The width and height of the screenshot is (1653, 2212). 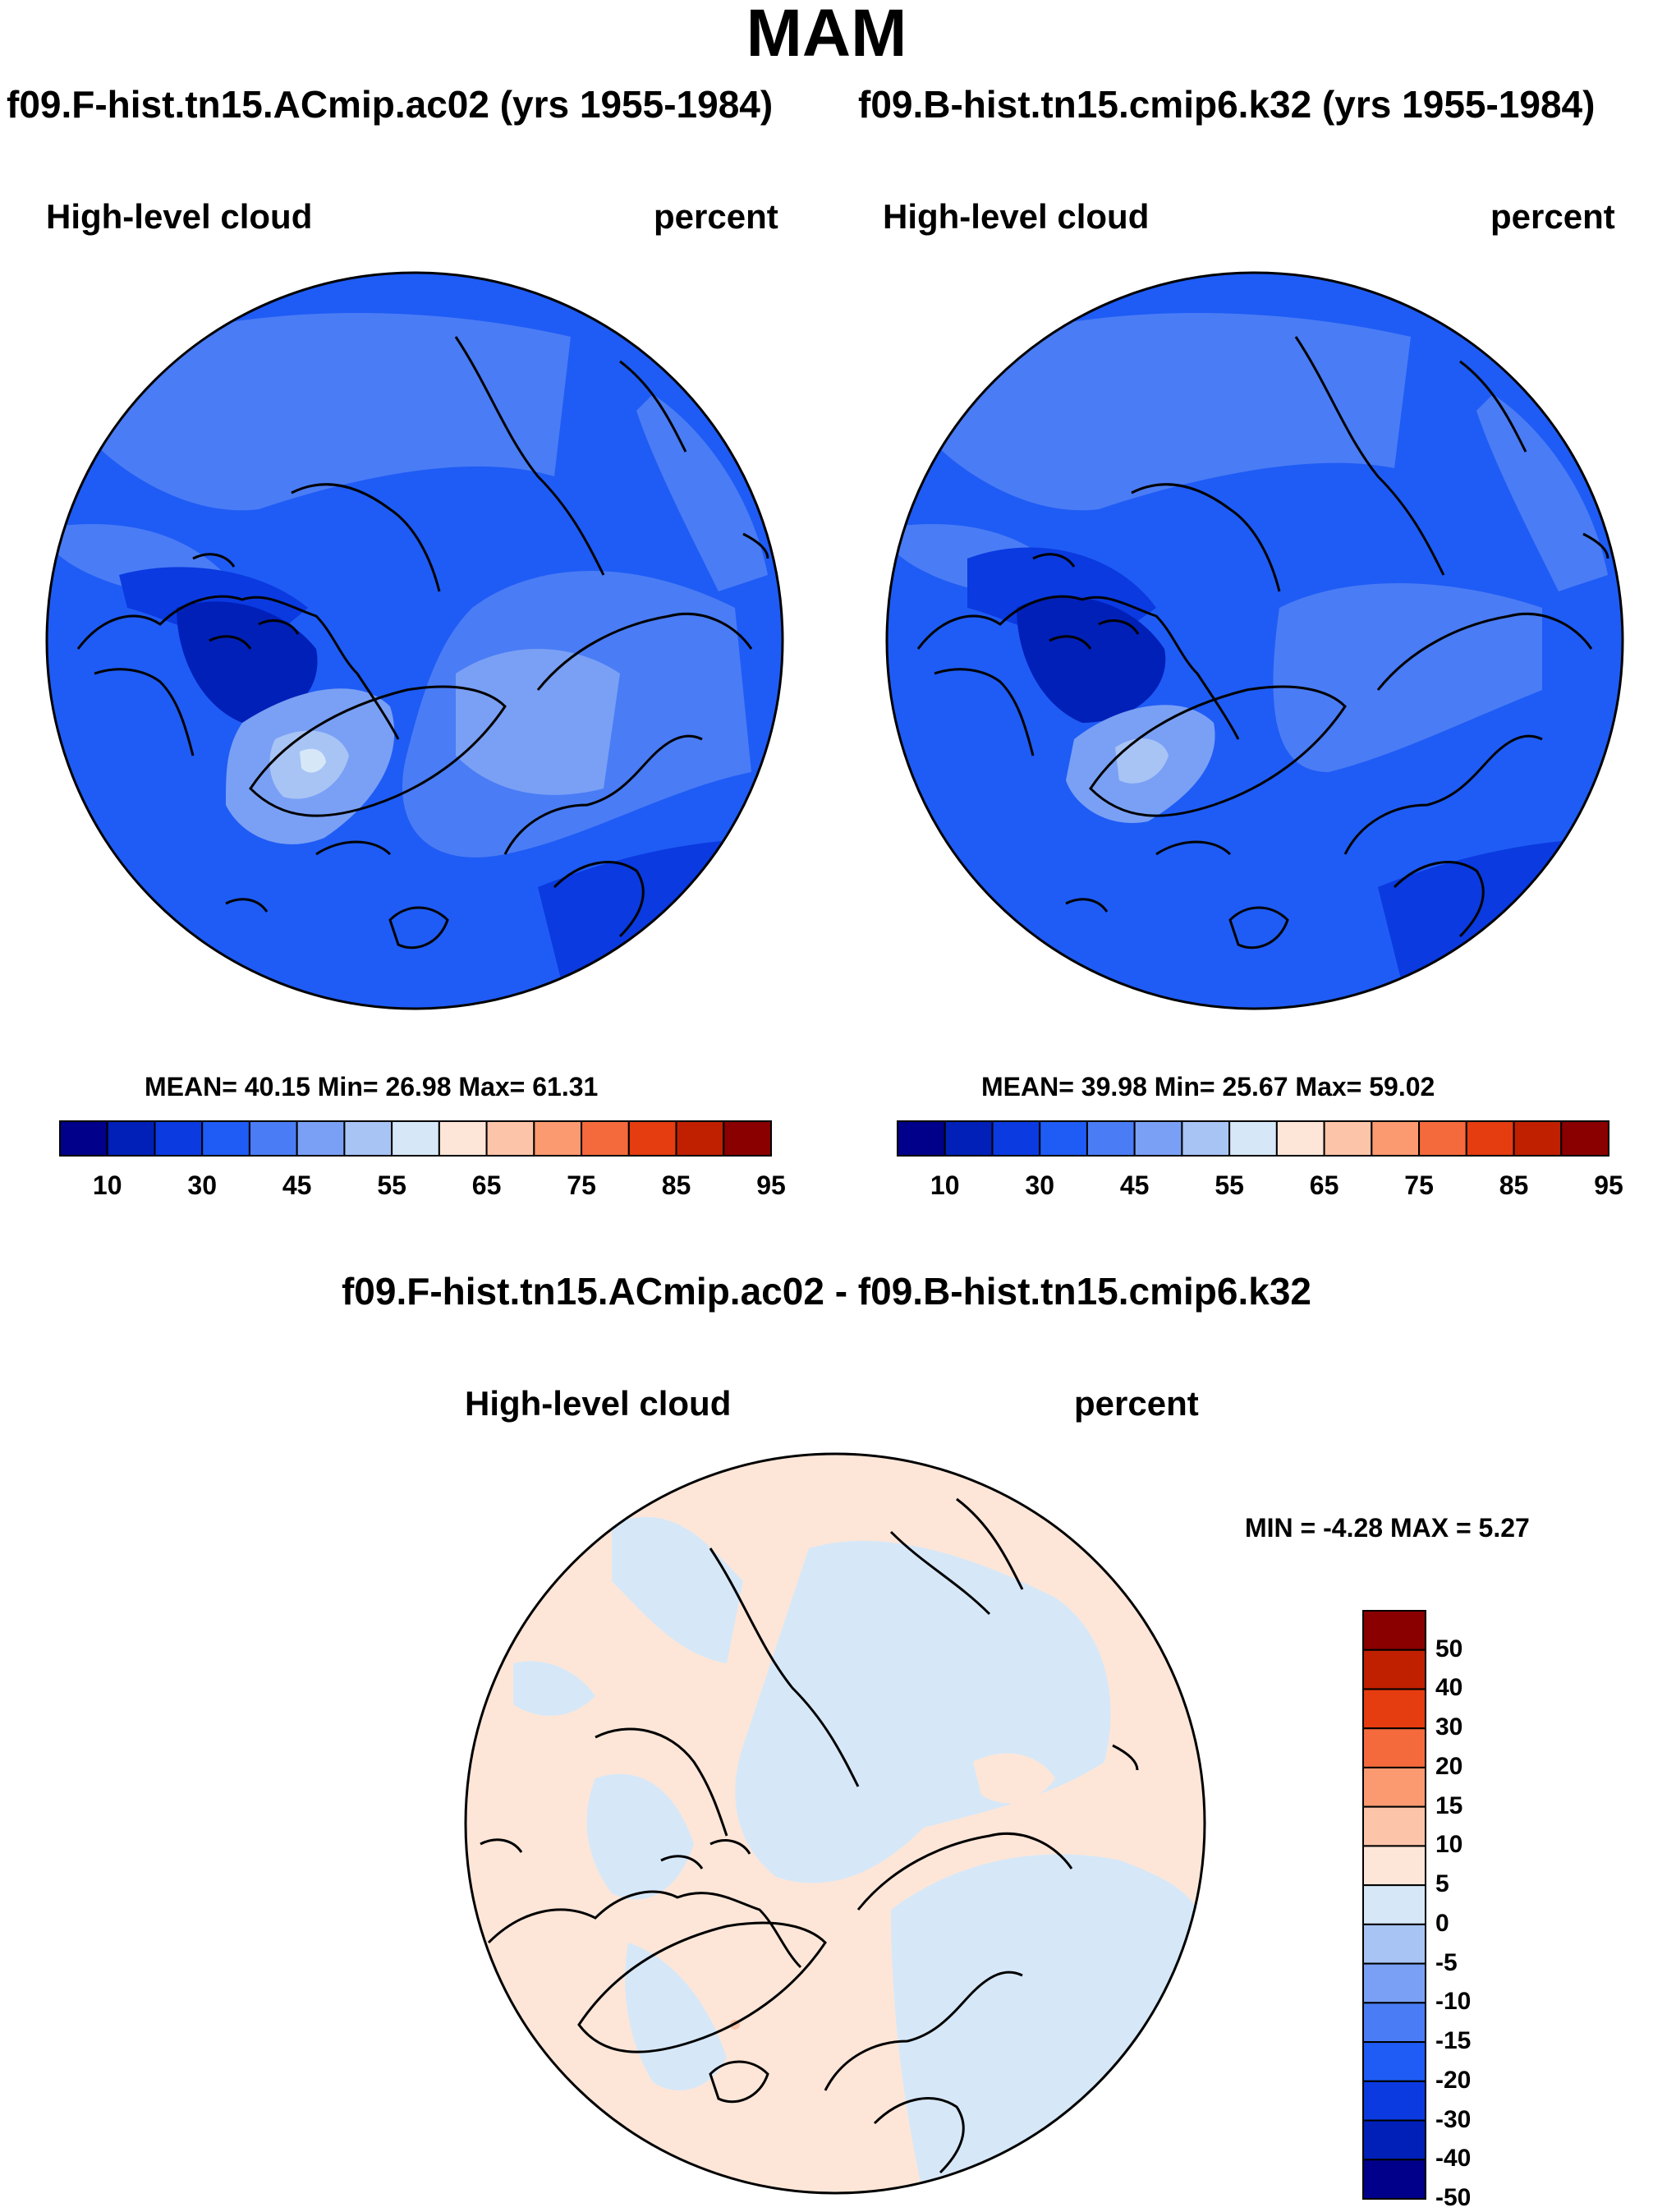 I want to click on colorbar-tick-label: 40, so click(x=1449, y=1688).